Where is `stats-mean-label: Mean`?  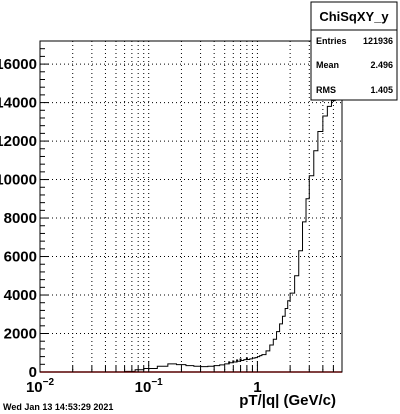
stats-mean-label: Mean is located at coordinates (327, 65).